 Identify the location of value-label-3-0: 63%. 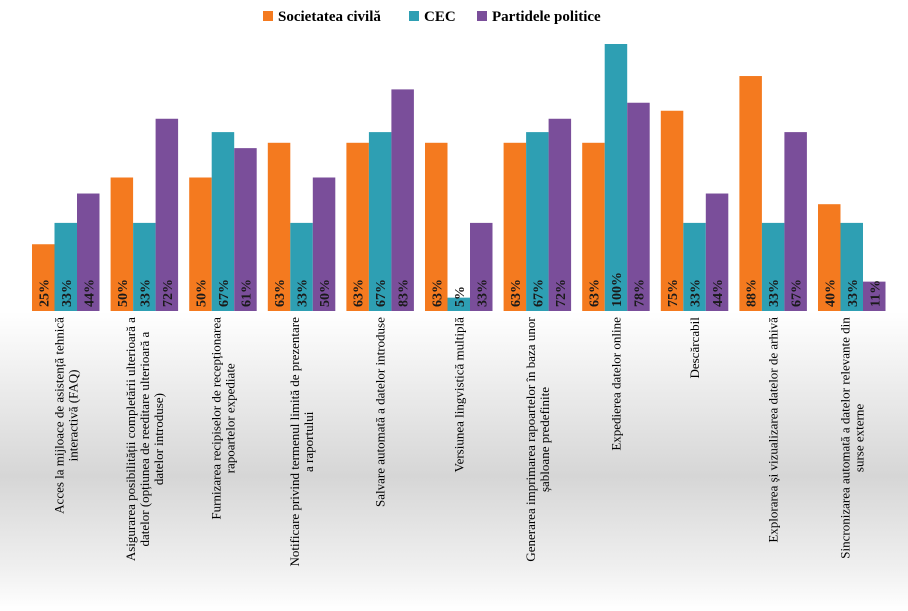
(280, 293).